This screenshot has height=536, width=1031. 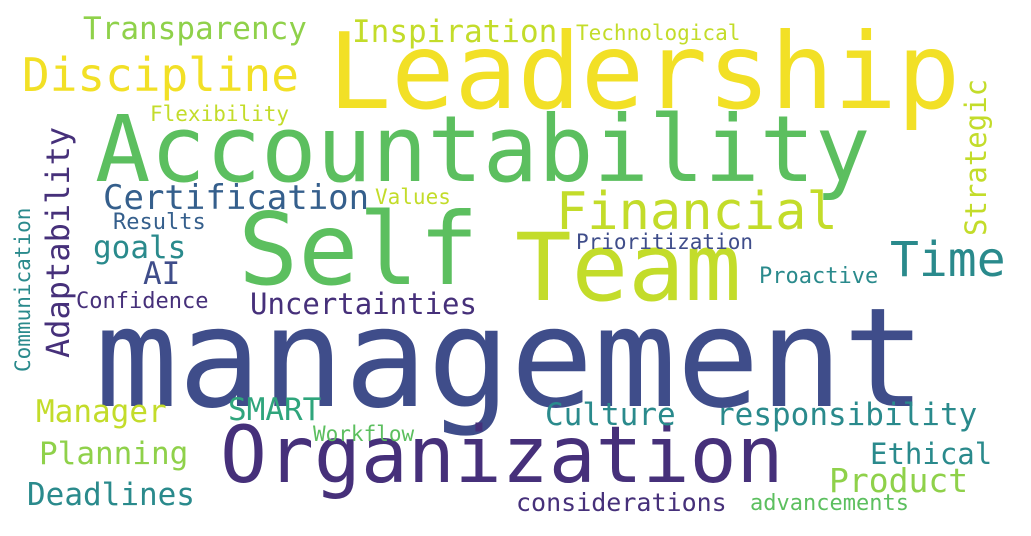 What do you see at coordinates (114, 454) in the screenshot?
I see `word-planning: Planning` at bounding box center [114, 454].